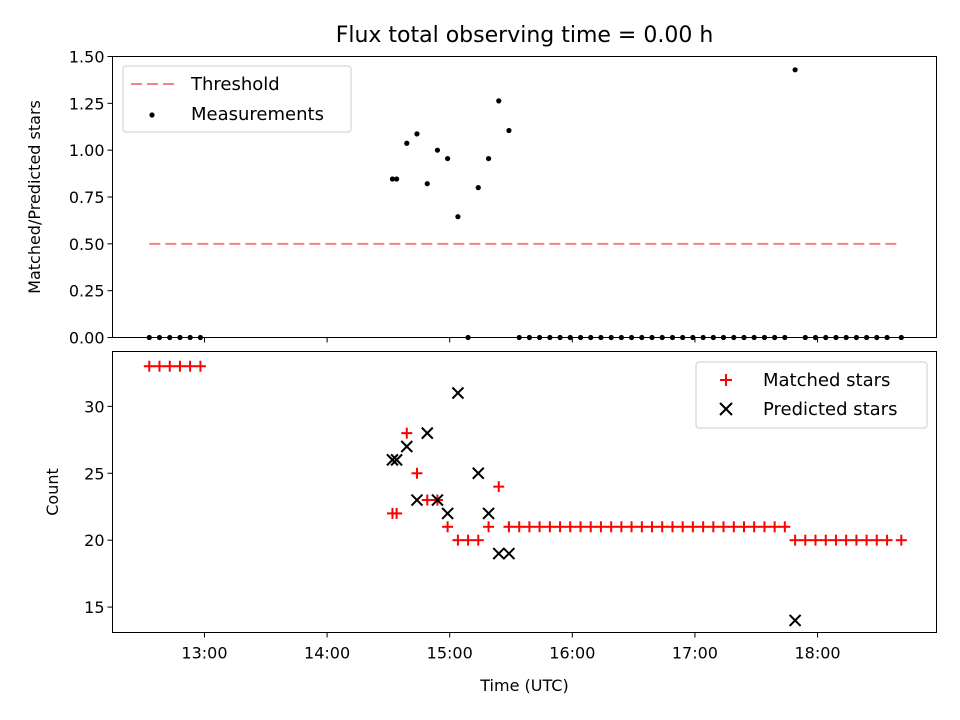 The height and width of the screenshot is (720, 960). Describe the element at coordinates (327, 653) in the screenshot. I see `bottom-x-tick-label: 14:00` at that location.